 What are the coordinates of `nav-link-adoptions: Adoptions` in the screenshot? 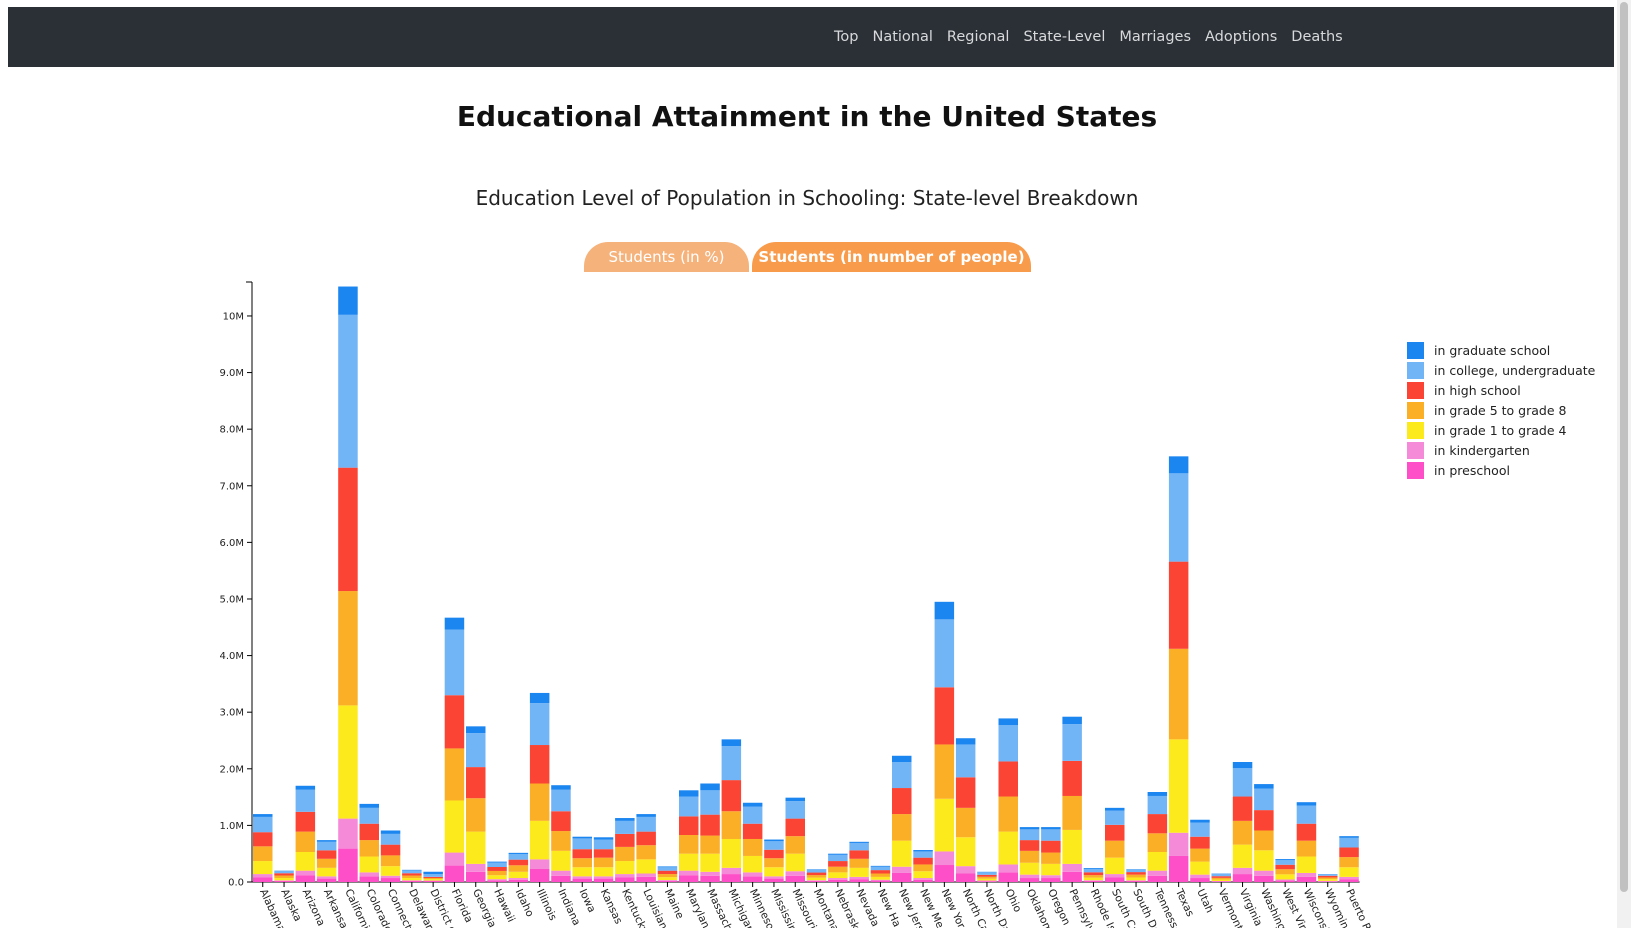 It's located at (1241, 37).